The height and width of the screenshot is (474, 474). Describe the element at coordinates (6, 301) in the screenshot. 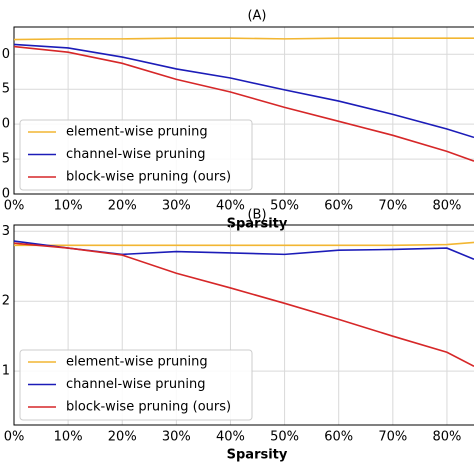

I see `y-tick-label: 2` at that location.